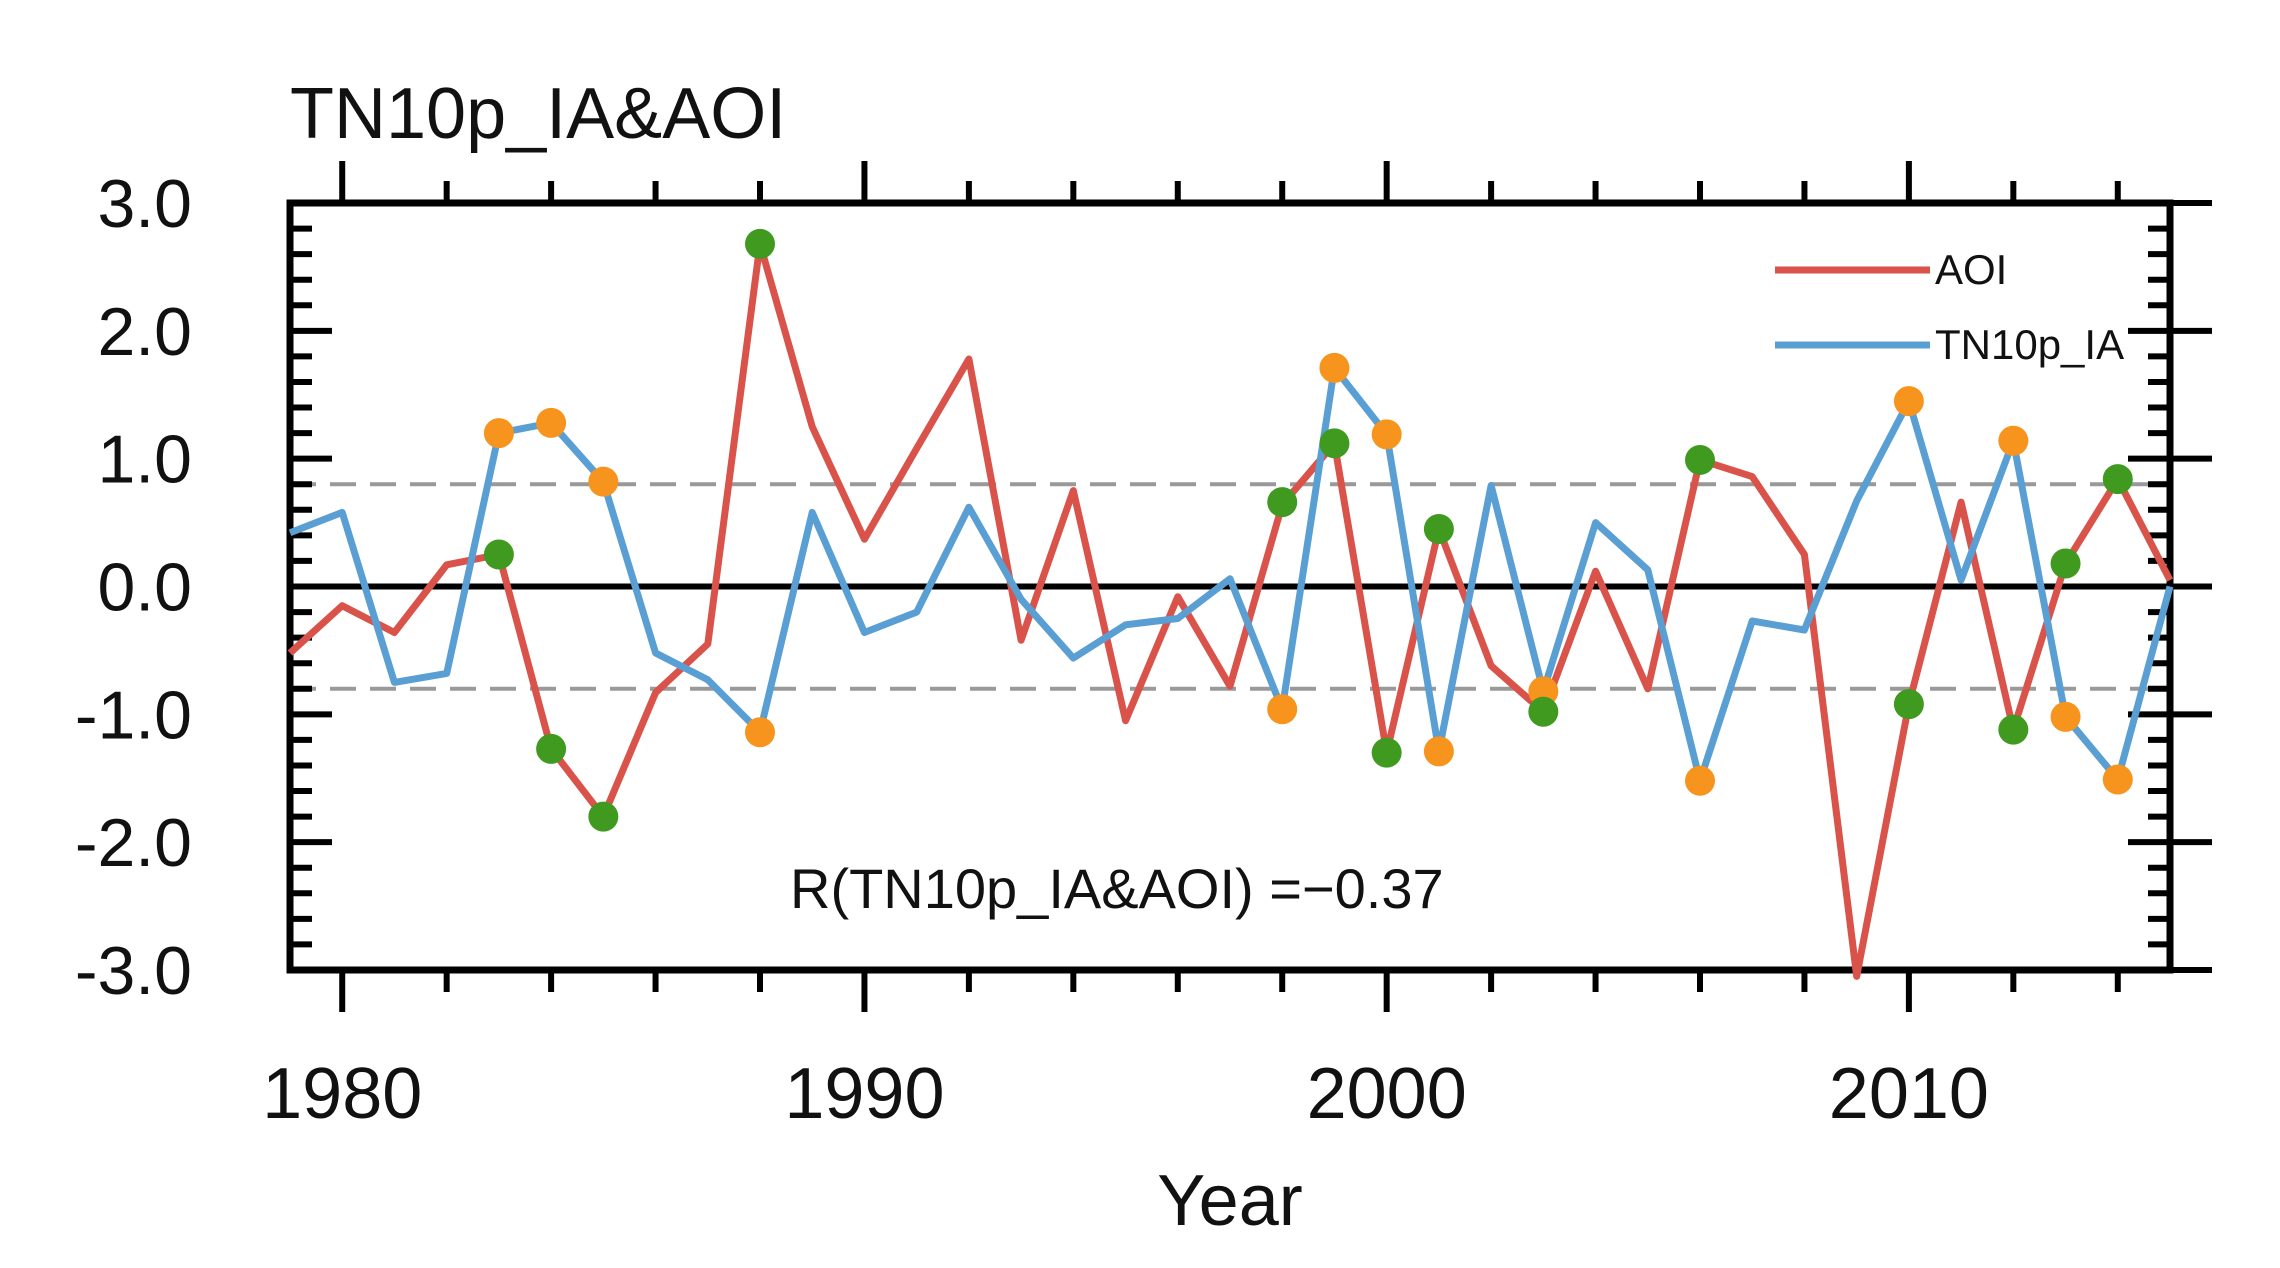 The width and height of the screenshot is (2280, 1268). I want to click on marker-green-1984, so click(551, 748).